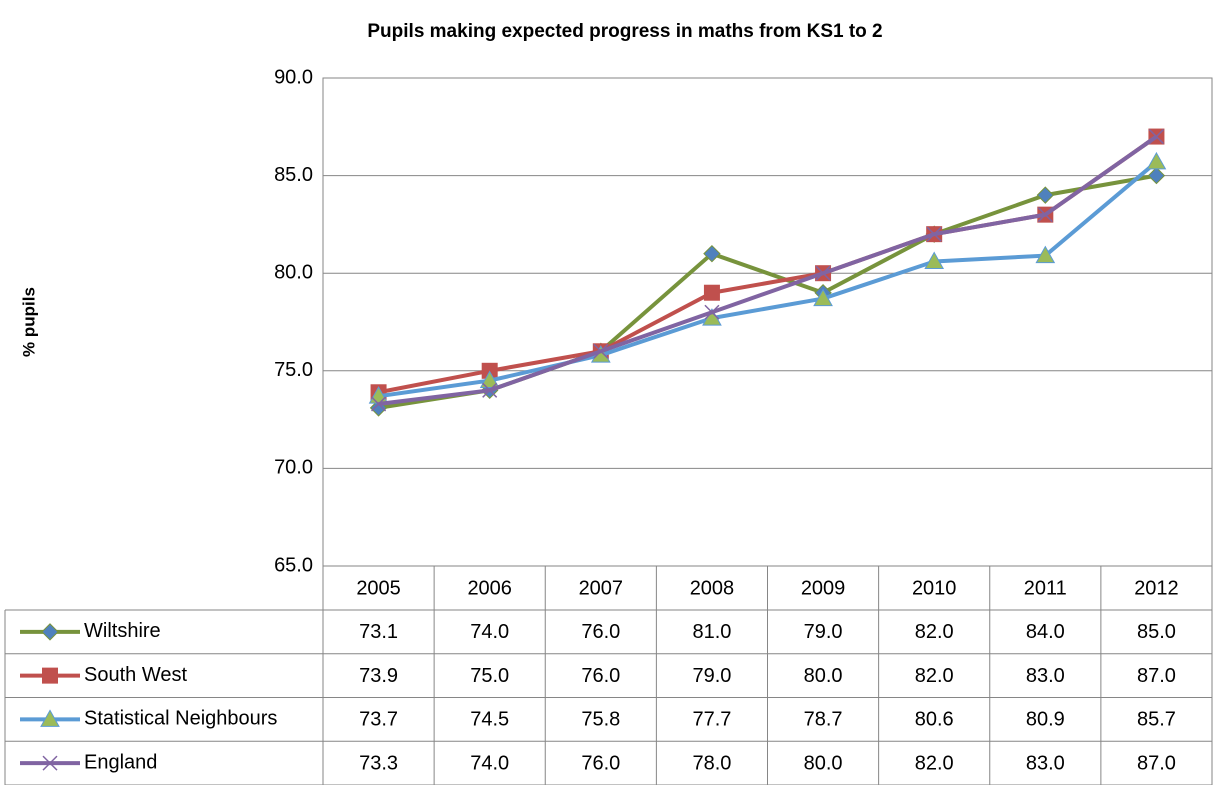 The width and height of the screenshot is (1220, 785). I want to click on table-value: 80.9, so click(1045, 720).